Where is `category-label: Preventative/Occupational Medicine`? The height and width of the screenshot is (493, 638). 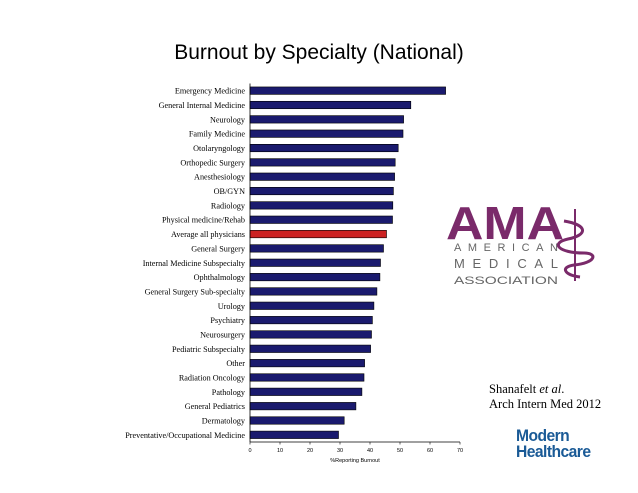
category-label: Preventative/Occupational Medicine is located at coordinates (185, 435).